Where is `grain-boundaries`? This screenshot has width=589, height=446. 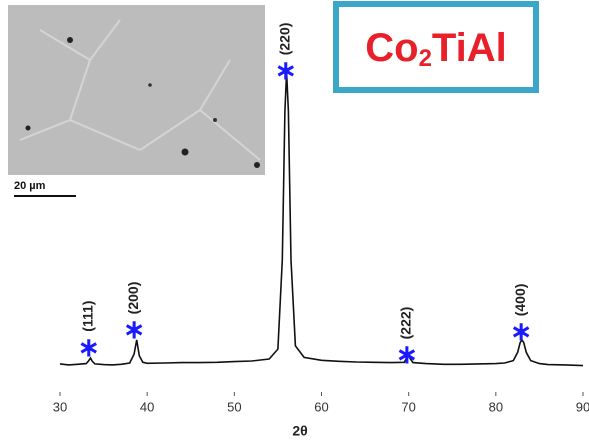
grain-boundaries is located at coordinates (140, 90).